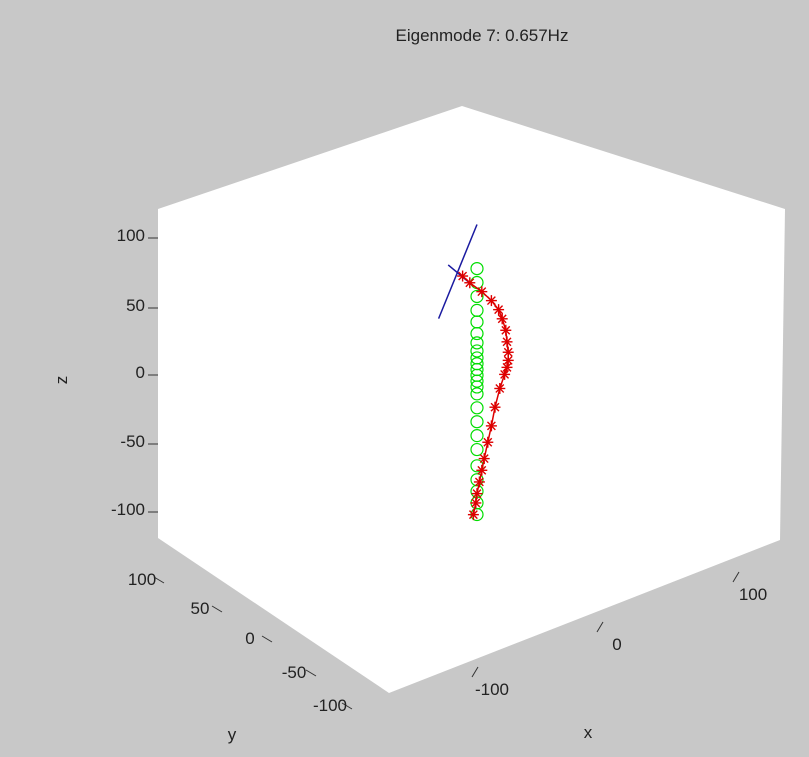 The width and height of the screenshot is (809, 757). I want to click on z-tick-label: -50, so click(132, 441).